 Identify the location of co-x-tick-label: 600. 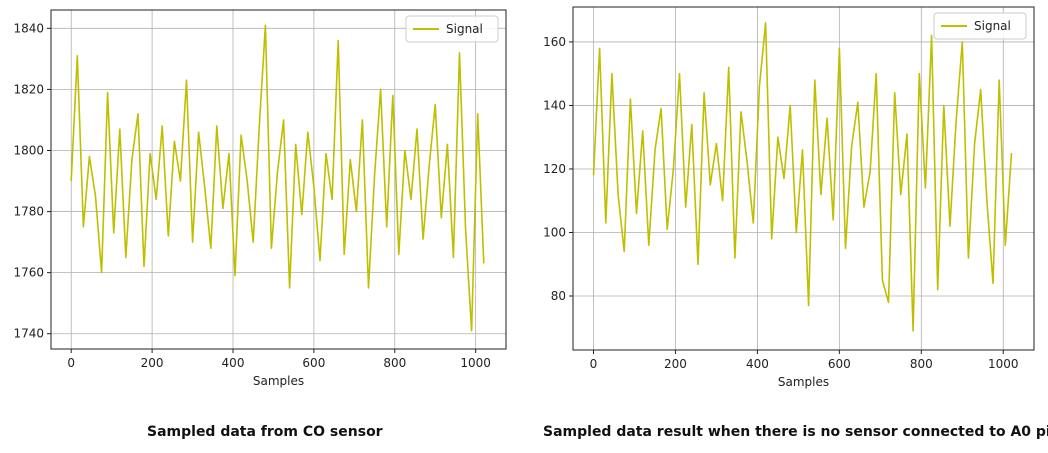
(313, 363).